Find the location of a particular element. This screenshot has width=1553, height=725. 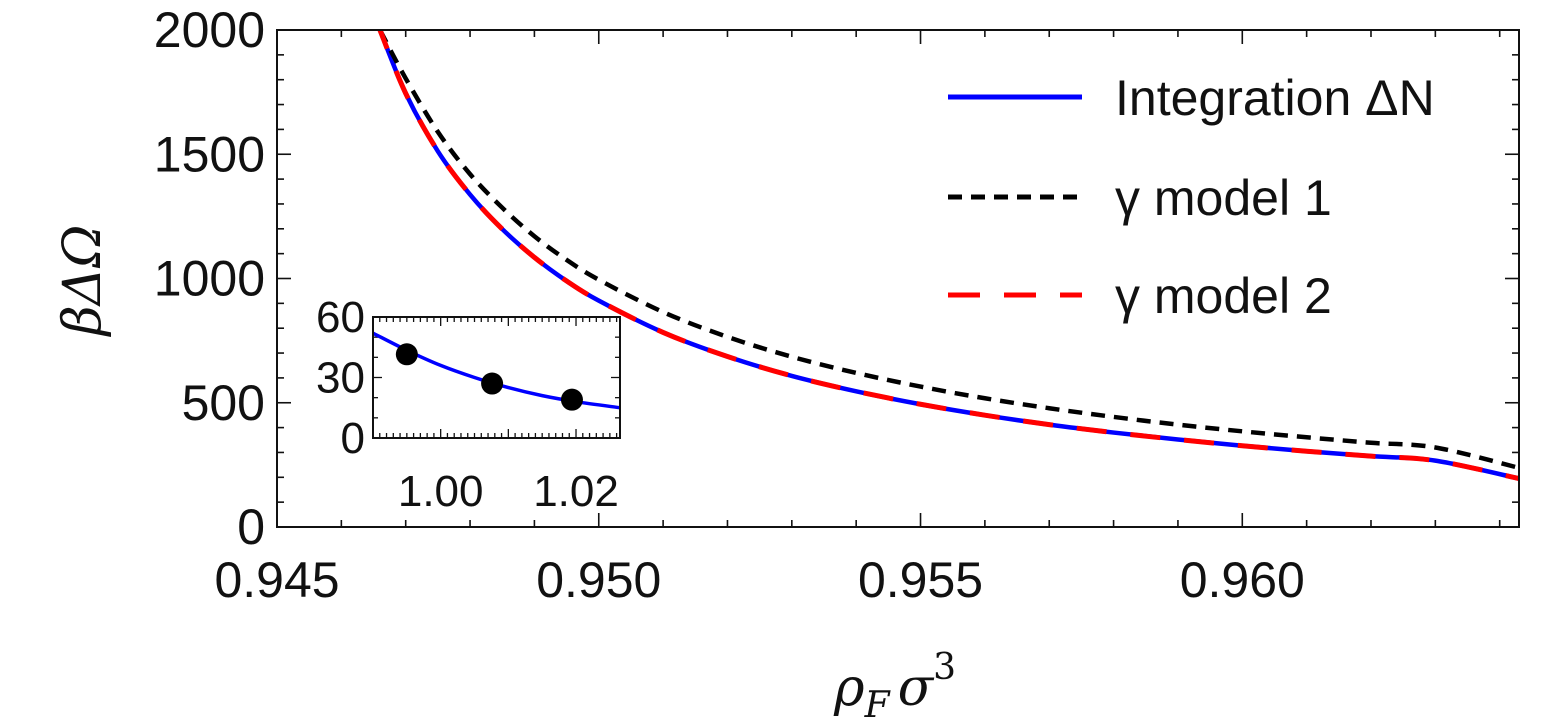

inset-plot-frame is located at coordinates (496, 377).